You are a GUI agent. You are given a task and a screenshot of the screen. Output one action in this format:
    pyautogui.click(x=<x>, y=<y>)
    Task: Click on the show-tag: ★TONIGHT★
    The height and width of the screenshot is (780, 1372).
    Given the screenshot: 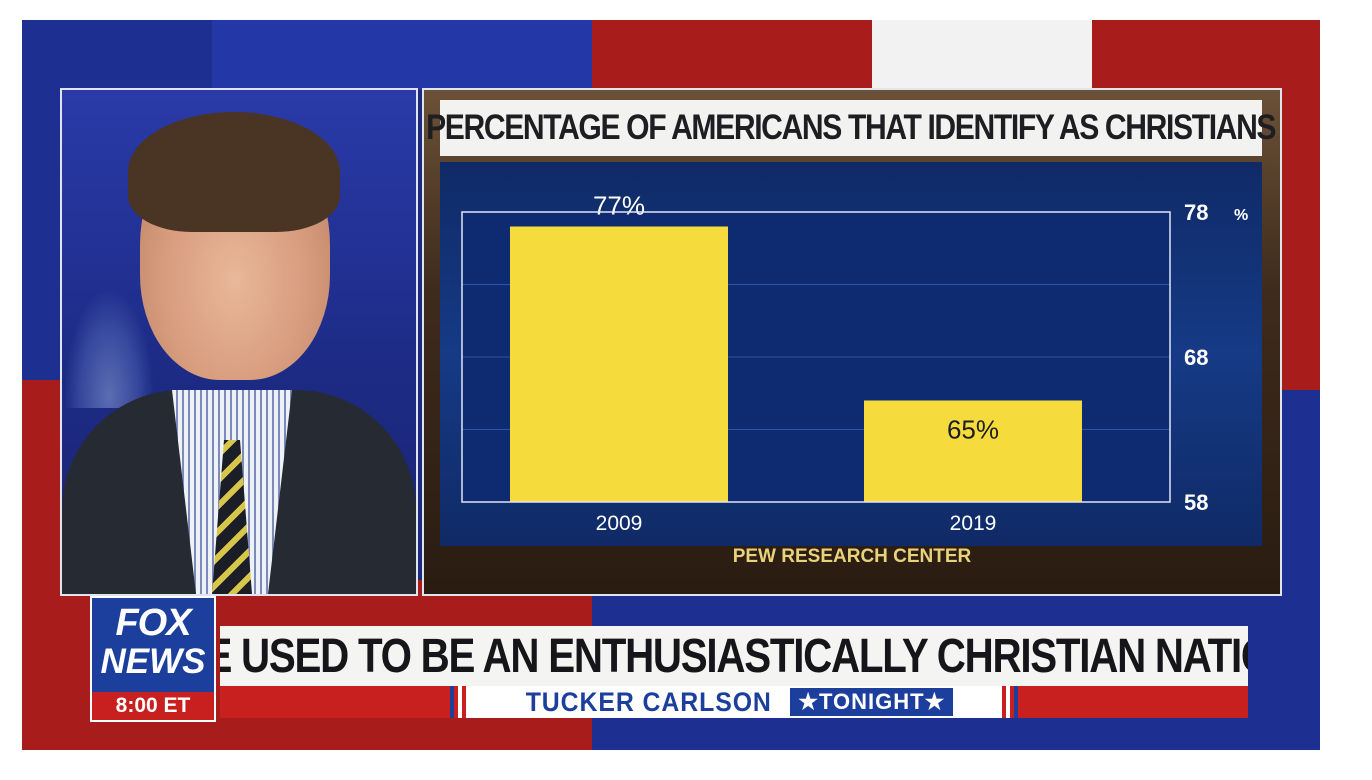 What is the action you would take?
    pyautogui.click(x=872, y=702)
    